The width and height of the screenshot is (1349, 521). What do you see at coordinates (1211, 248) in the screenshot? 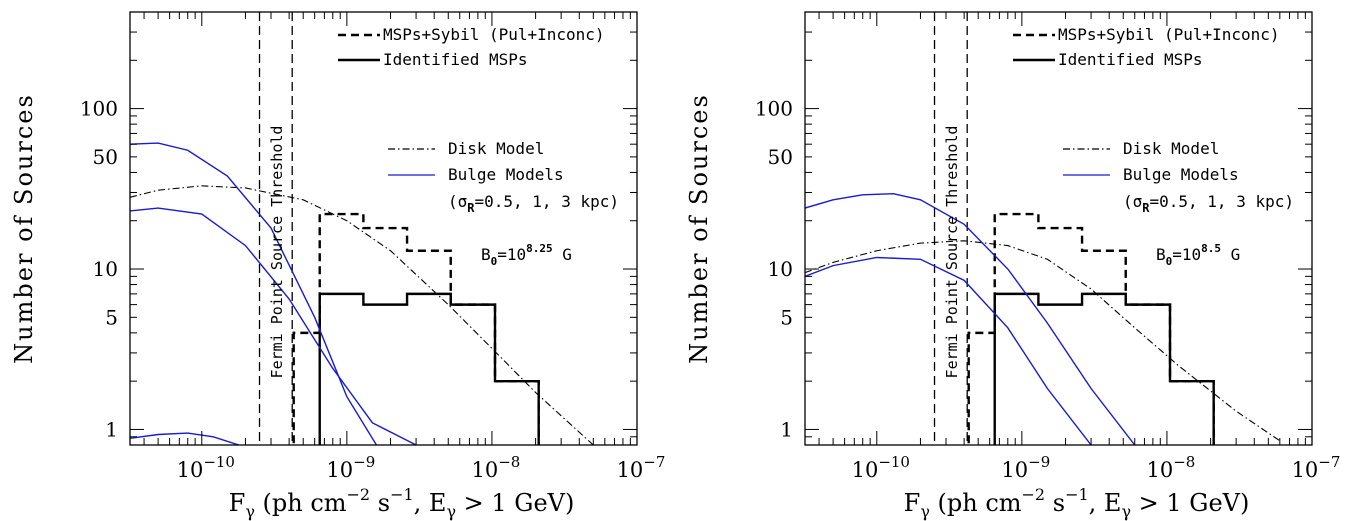
I see `field-annotation-part: 8.5` at bounding box center [1211, 248].